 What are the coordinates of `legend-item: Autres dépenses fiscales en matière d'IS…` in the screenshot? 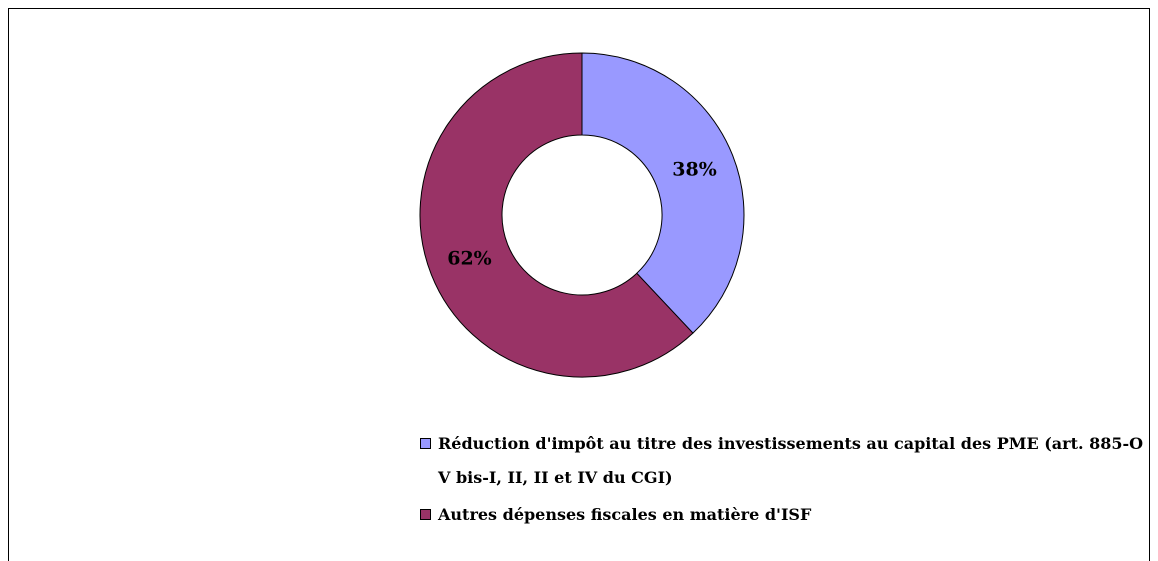 It's located at (785, 515).